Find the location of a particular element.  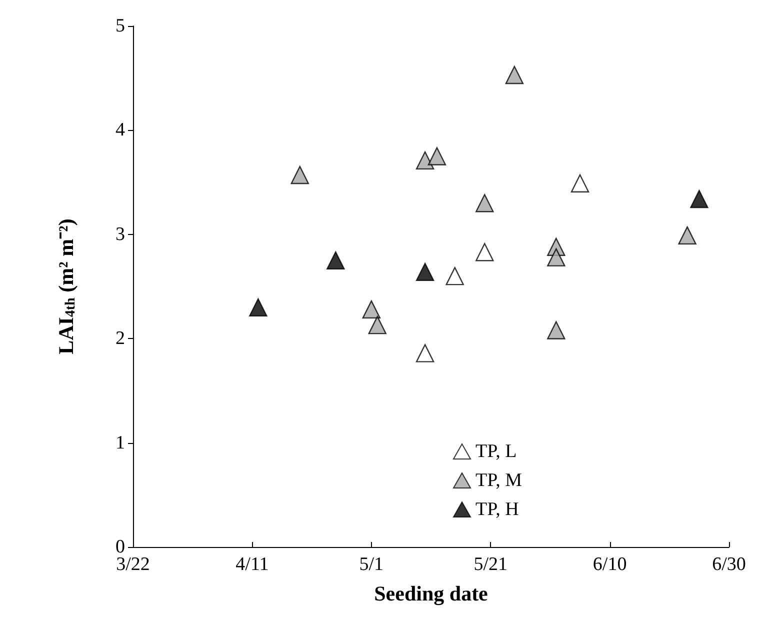

legend-label: TP, H is located at coordinates (498, 509).